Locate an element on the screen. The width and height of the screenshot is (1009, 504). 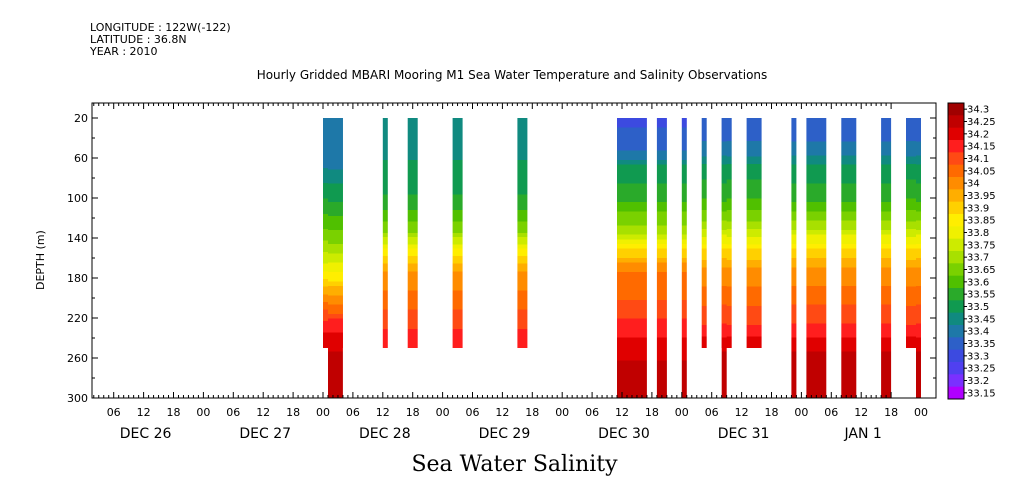
year-label: YEAR : 2010 is located at coordinates (124, 51).